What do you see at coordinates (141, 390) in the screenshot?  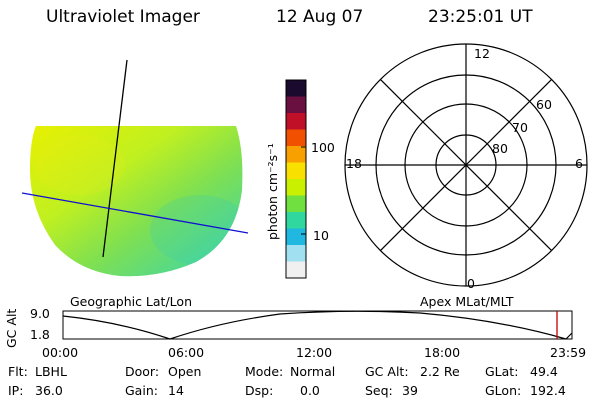 I see `gain-key: Gain:` at bounding box center [141, 390].